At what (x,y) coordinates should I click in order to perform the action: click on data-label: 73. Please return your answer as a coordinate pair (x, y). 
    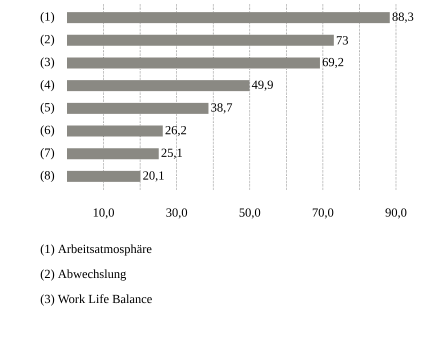
    Looking at the image, I should click on (342, 40).